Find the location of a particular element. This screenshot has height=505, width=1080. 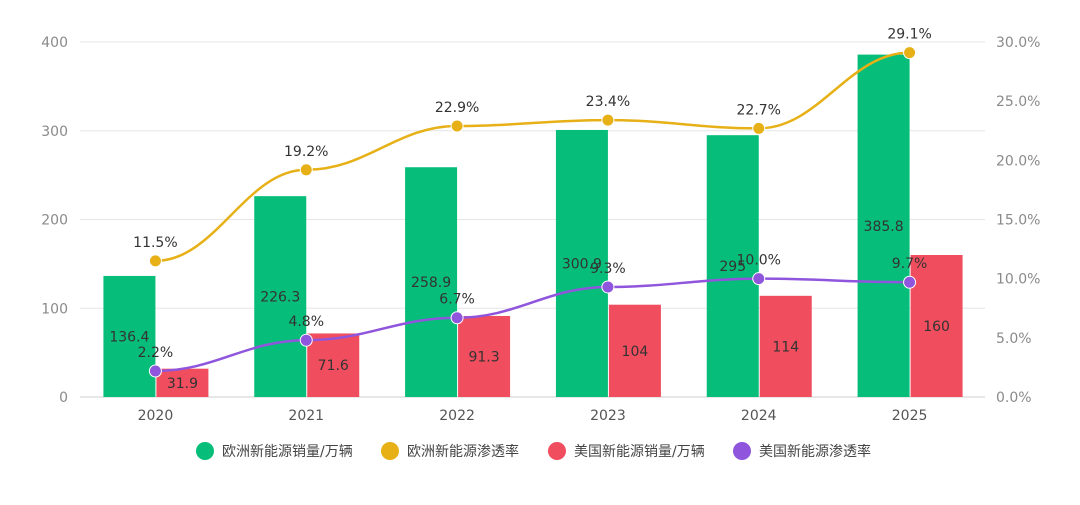

line-data-label: 22.9% is located at coordinates (457, 108).